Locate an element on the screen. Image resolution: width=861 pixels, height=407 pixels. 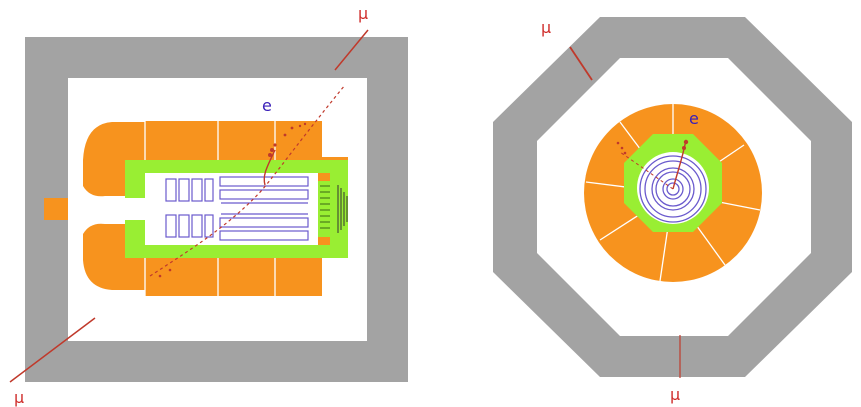
side-tracker is located at coordinates (237, 208).